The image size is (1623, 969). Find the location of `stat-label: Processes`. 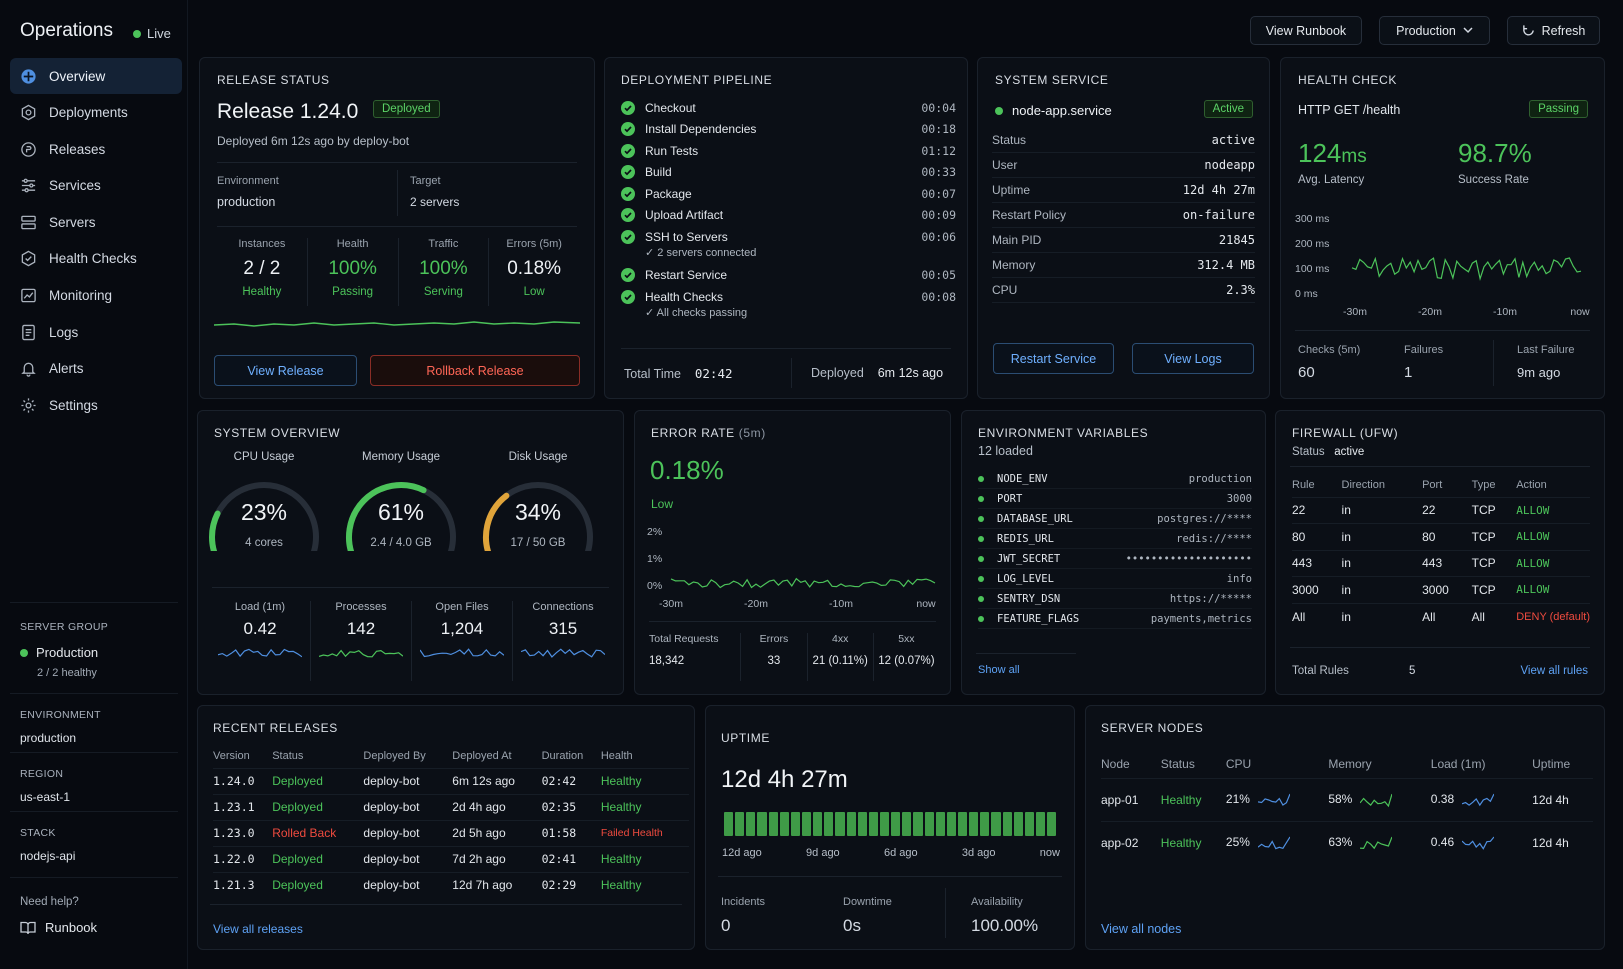

stat-label: Processes is located at coordinates (361, 607).